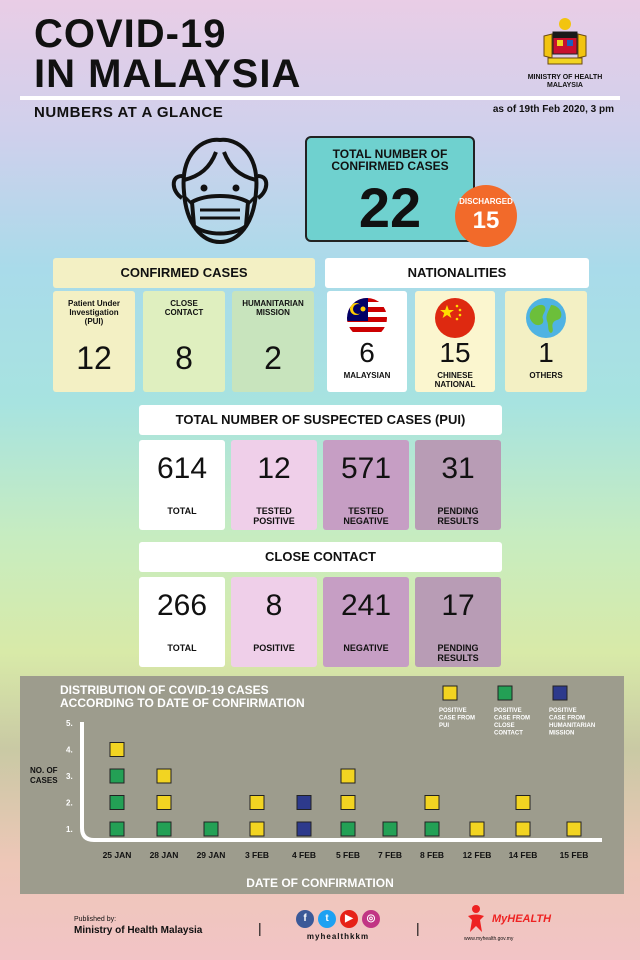 The height and width of the screenshot is (960, 640). I want to click on x-tick-label: 15 FEB, so click(574, 855).